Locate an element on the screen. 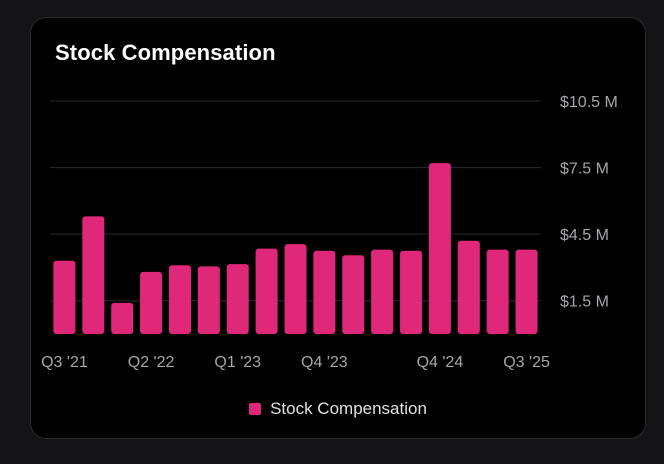 The image size is (664, 464). x-tick-label: Q4 '24 is located at coordinates (440, 362).